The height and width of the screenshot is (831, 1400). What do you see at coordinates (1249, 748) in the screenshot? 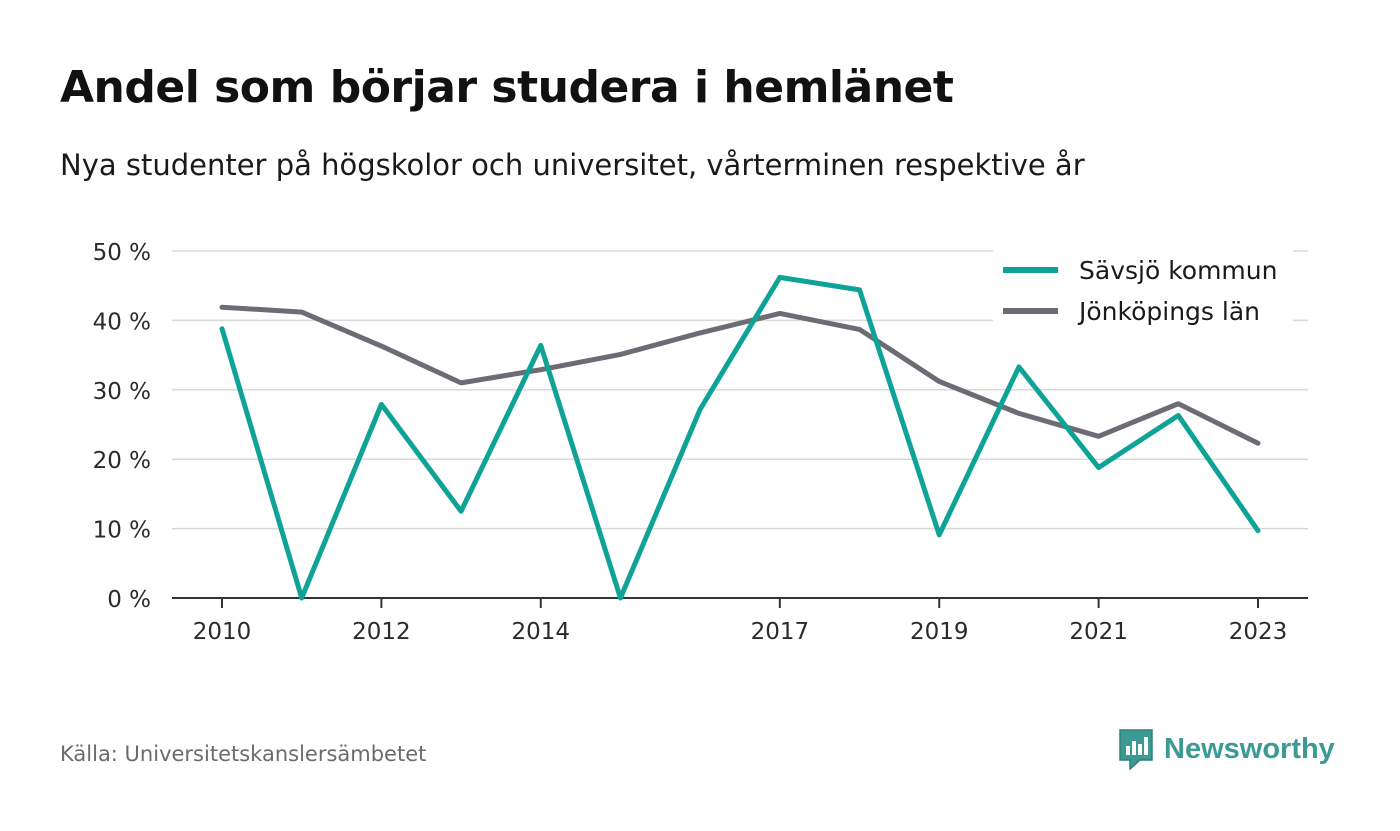
I see `brand-name: Newsworthy` at bounding box center [1249, 748].